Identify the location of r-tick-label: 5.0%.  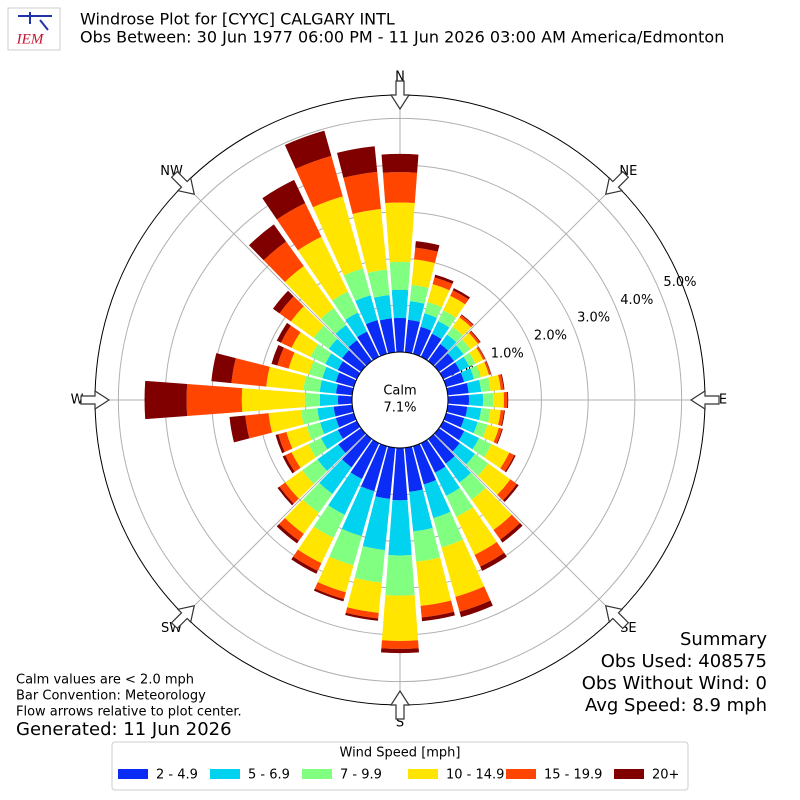
(679, 282).